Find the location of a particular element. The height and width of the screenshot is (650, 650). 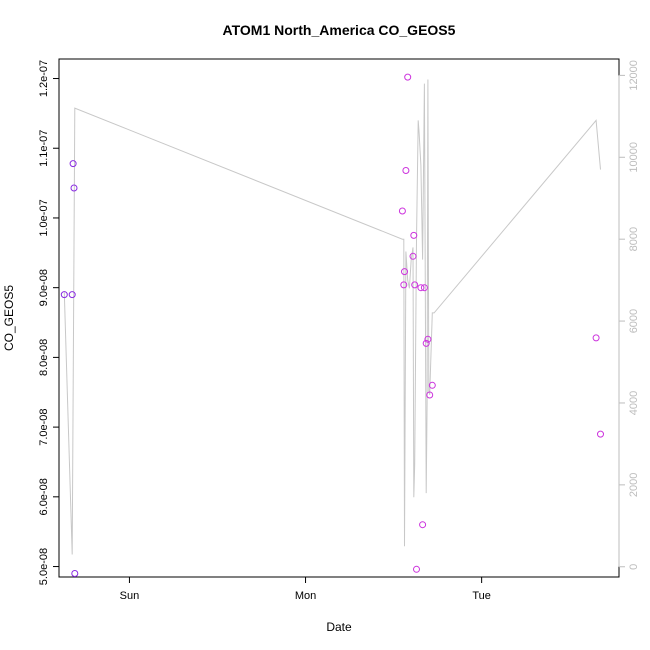

y-axis-right: 0 2000 4000 6000 8000 10000 12000 is located at coordinates (629, 315).